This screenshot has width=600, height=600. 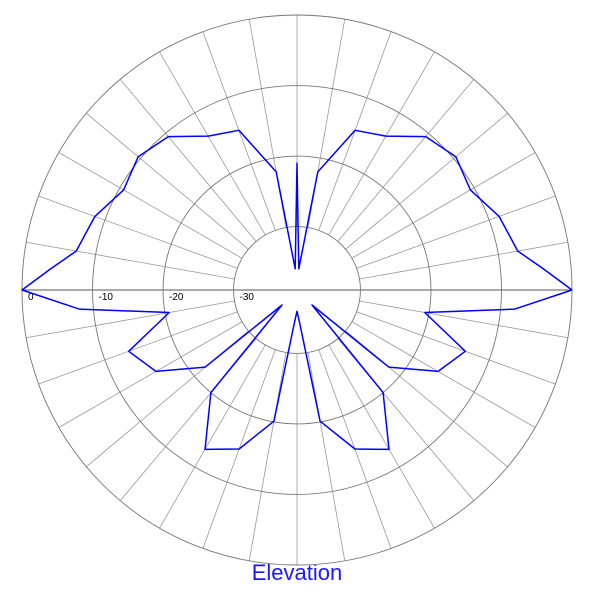 I want to click on grid-ring, so click(x=297, y=290).